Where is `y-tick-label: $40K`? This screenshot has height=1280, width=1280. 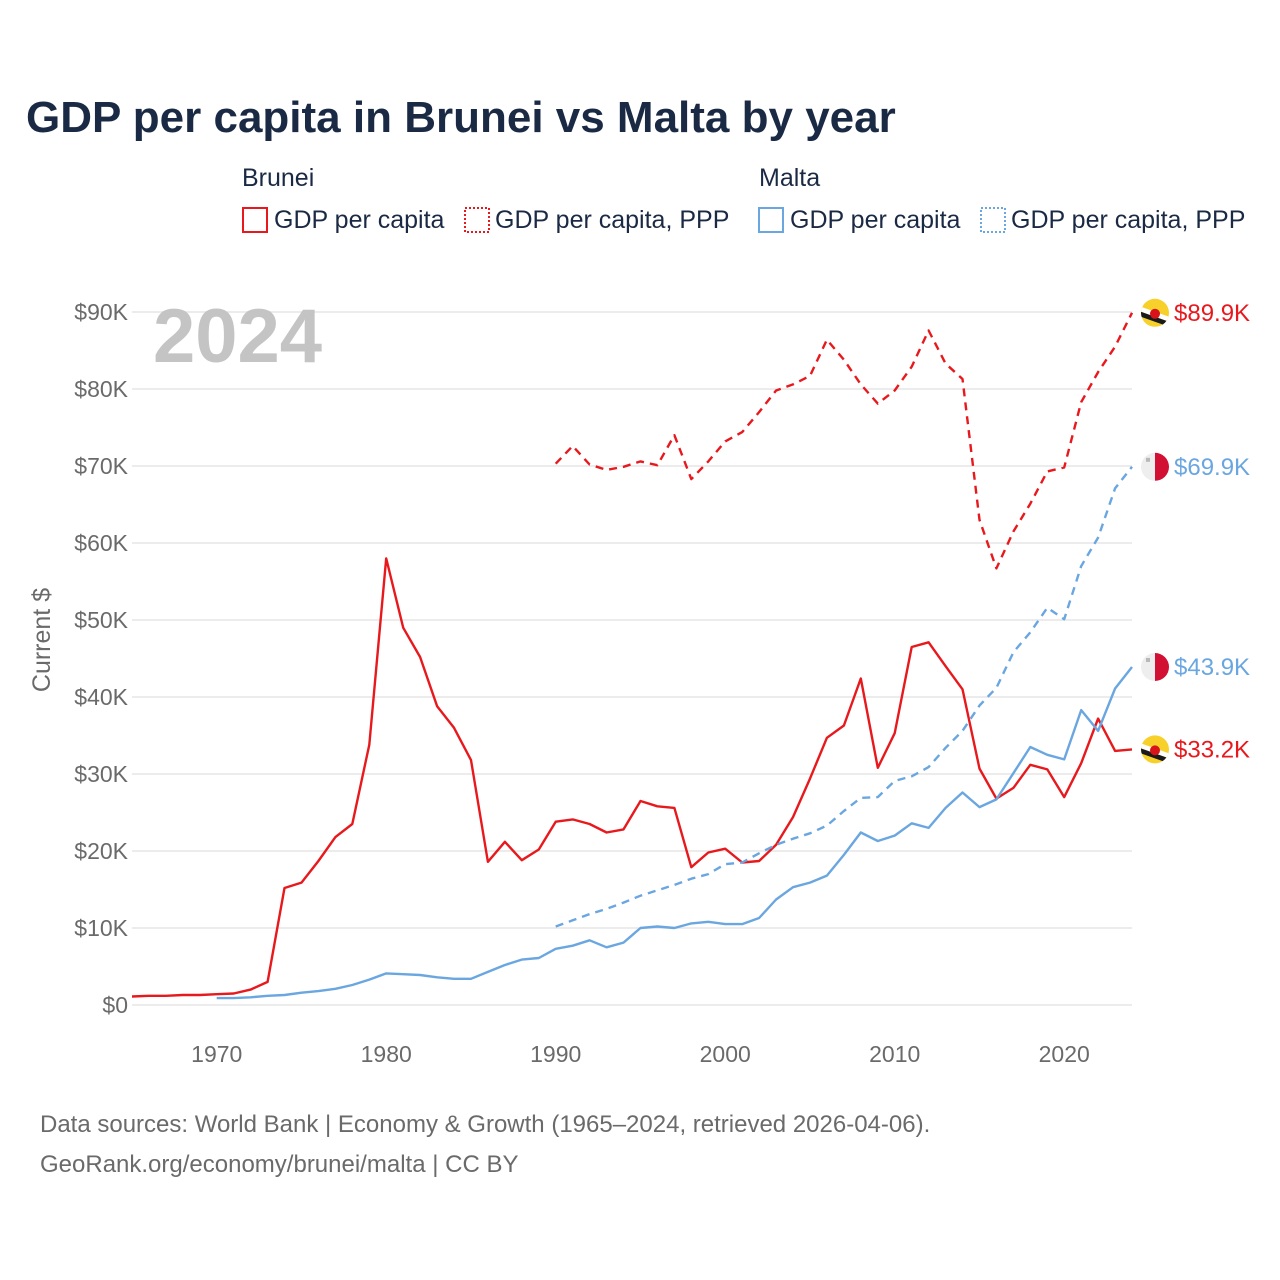 y-tick-label: $40K is located at coordinates (101, 697).